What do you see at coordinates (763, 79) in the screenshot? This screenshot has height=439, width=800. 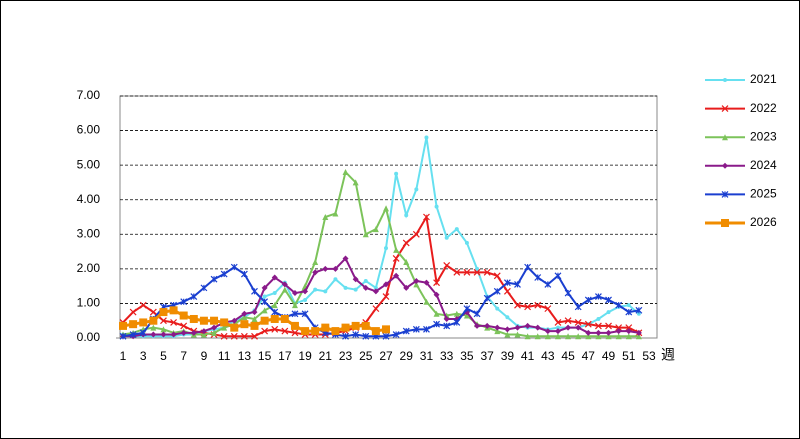 I see `legend-label: 2021` at bounding box center [763, 79].